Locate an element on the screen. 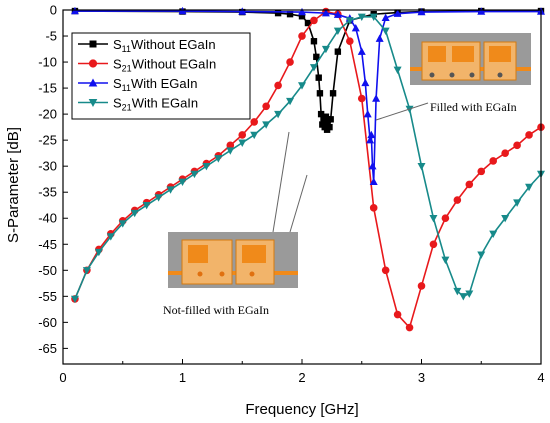  legend-box is located at coordinates (161, 76).